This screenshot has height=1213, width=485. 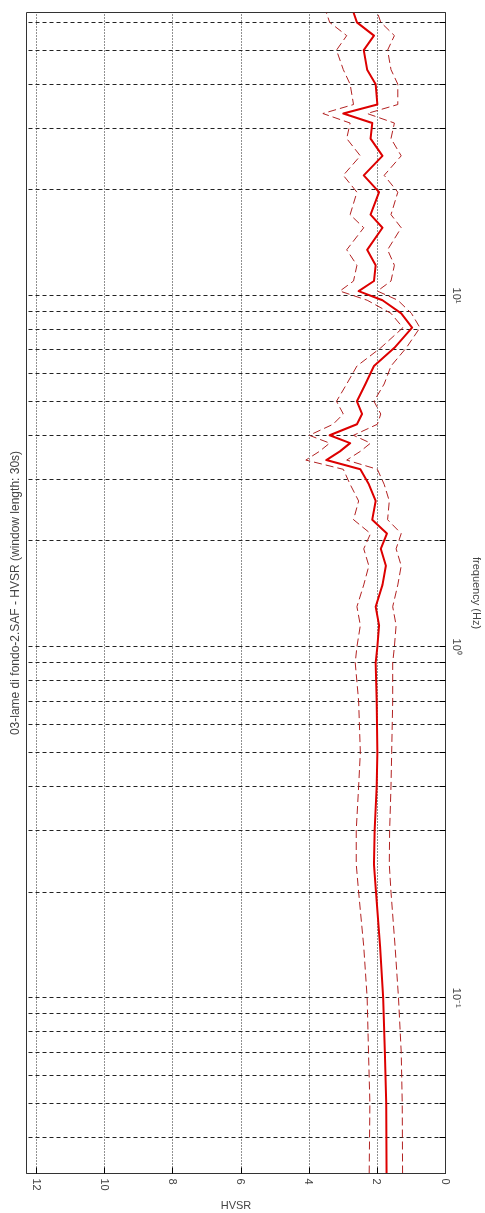 I want to click on y-tick-label: 10⁻¹, so click(x=456, y=998).